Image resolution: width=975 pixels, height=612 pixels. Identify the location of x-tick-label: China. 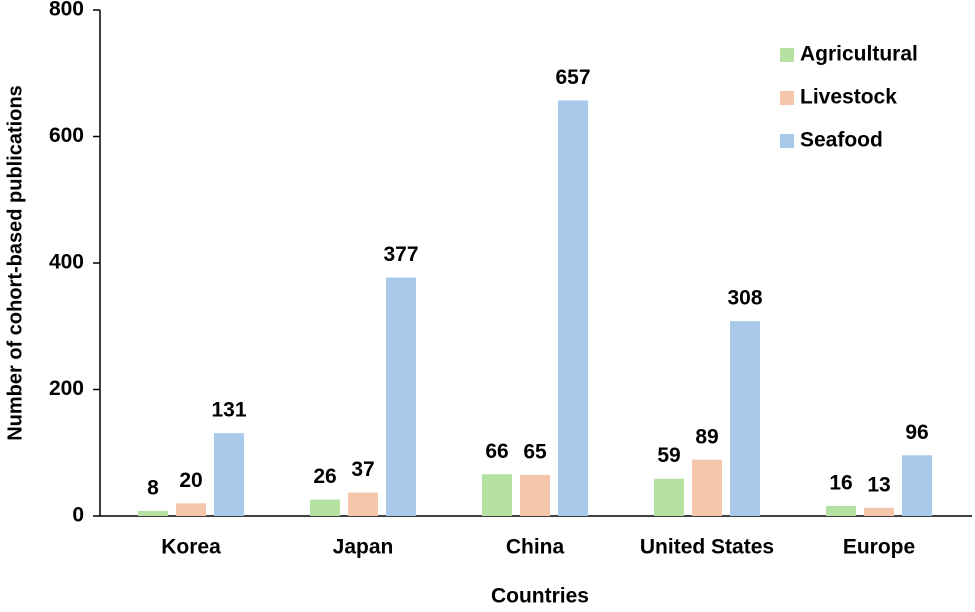
(535, 547).